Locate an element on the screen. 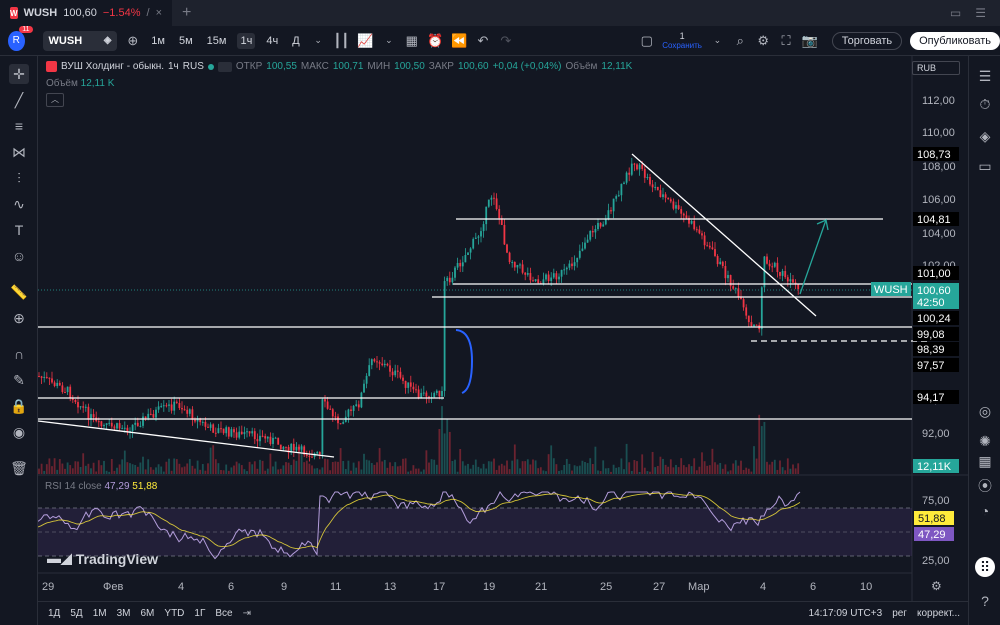 This screenshot has height=625, width=1000. fullscreen-icon: ⛶ is located at coordinates (786, 40).